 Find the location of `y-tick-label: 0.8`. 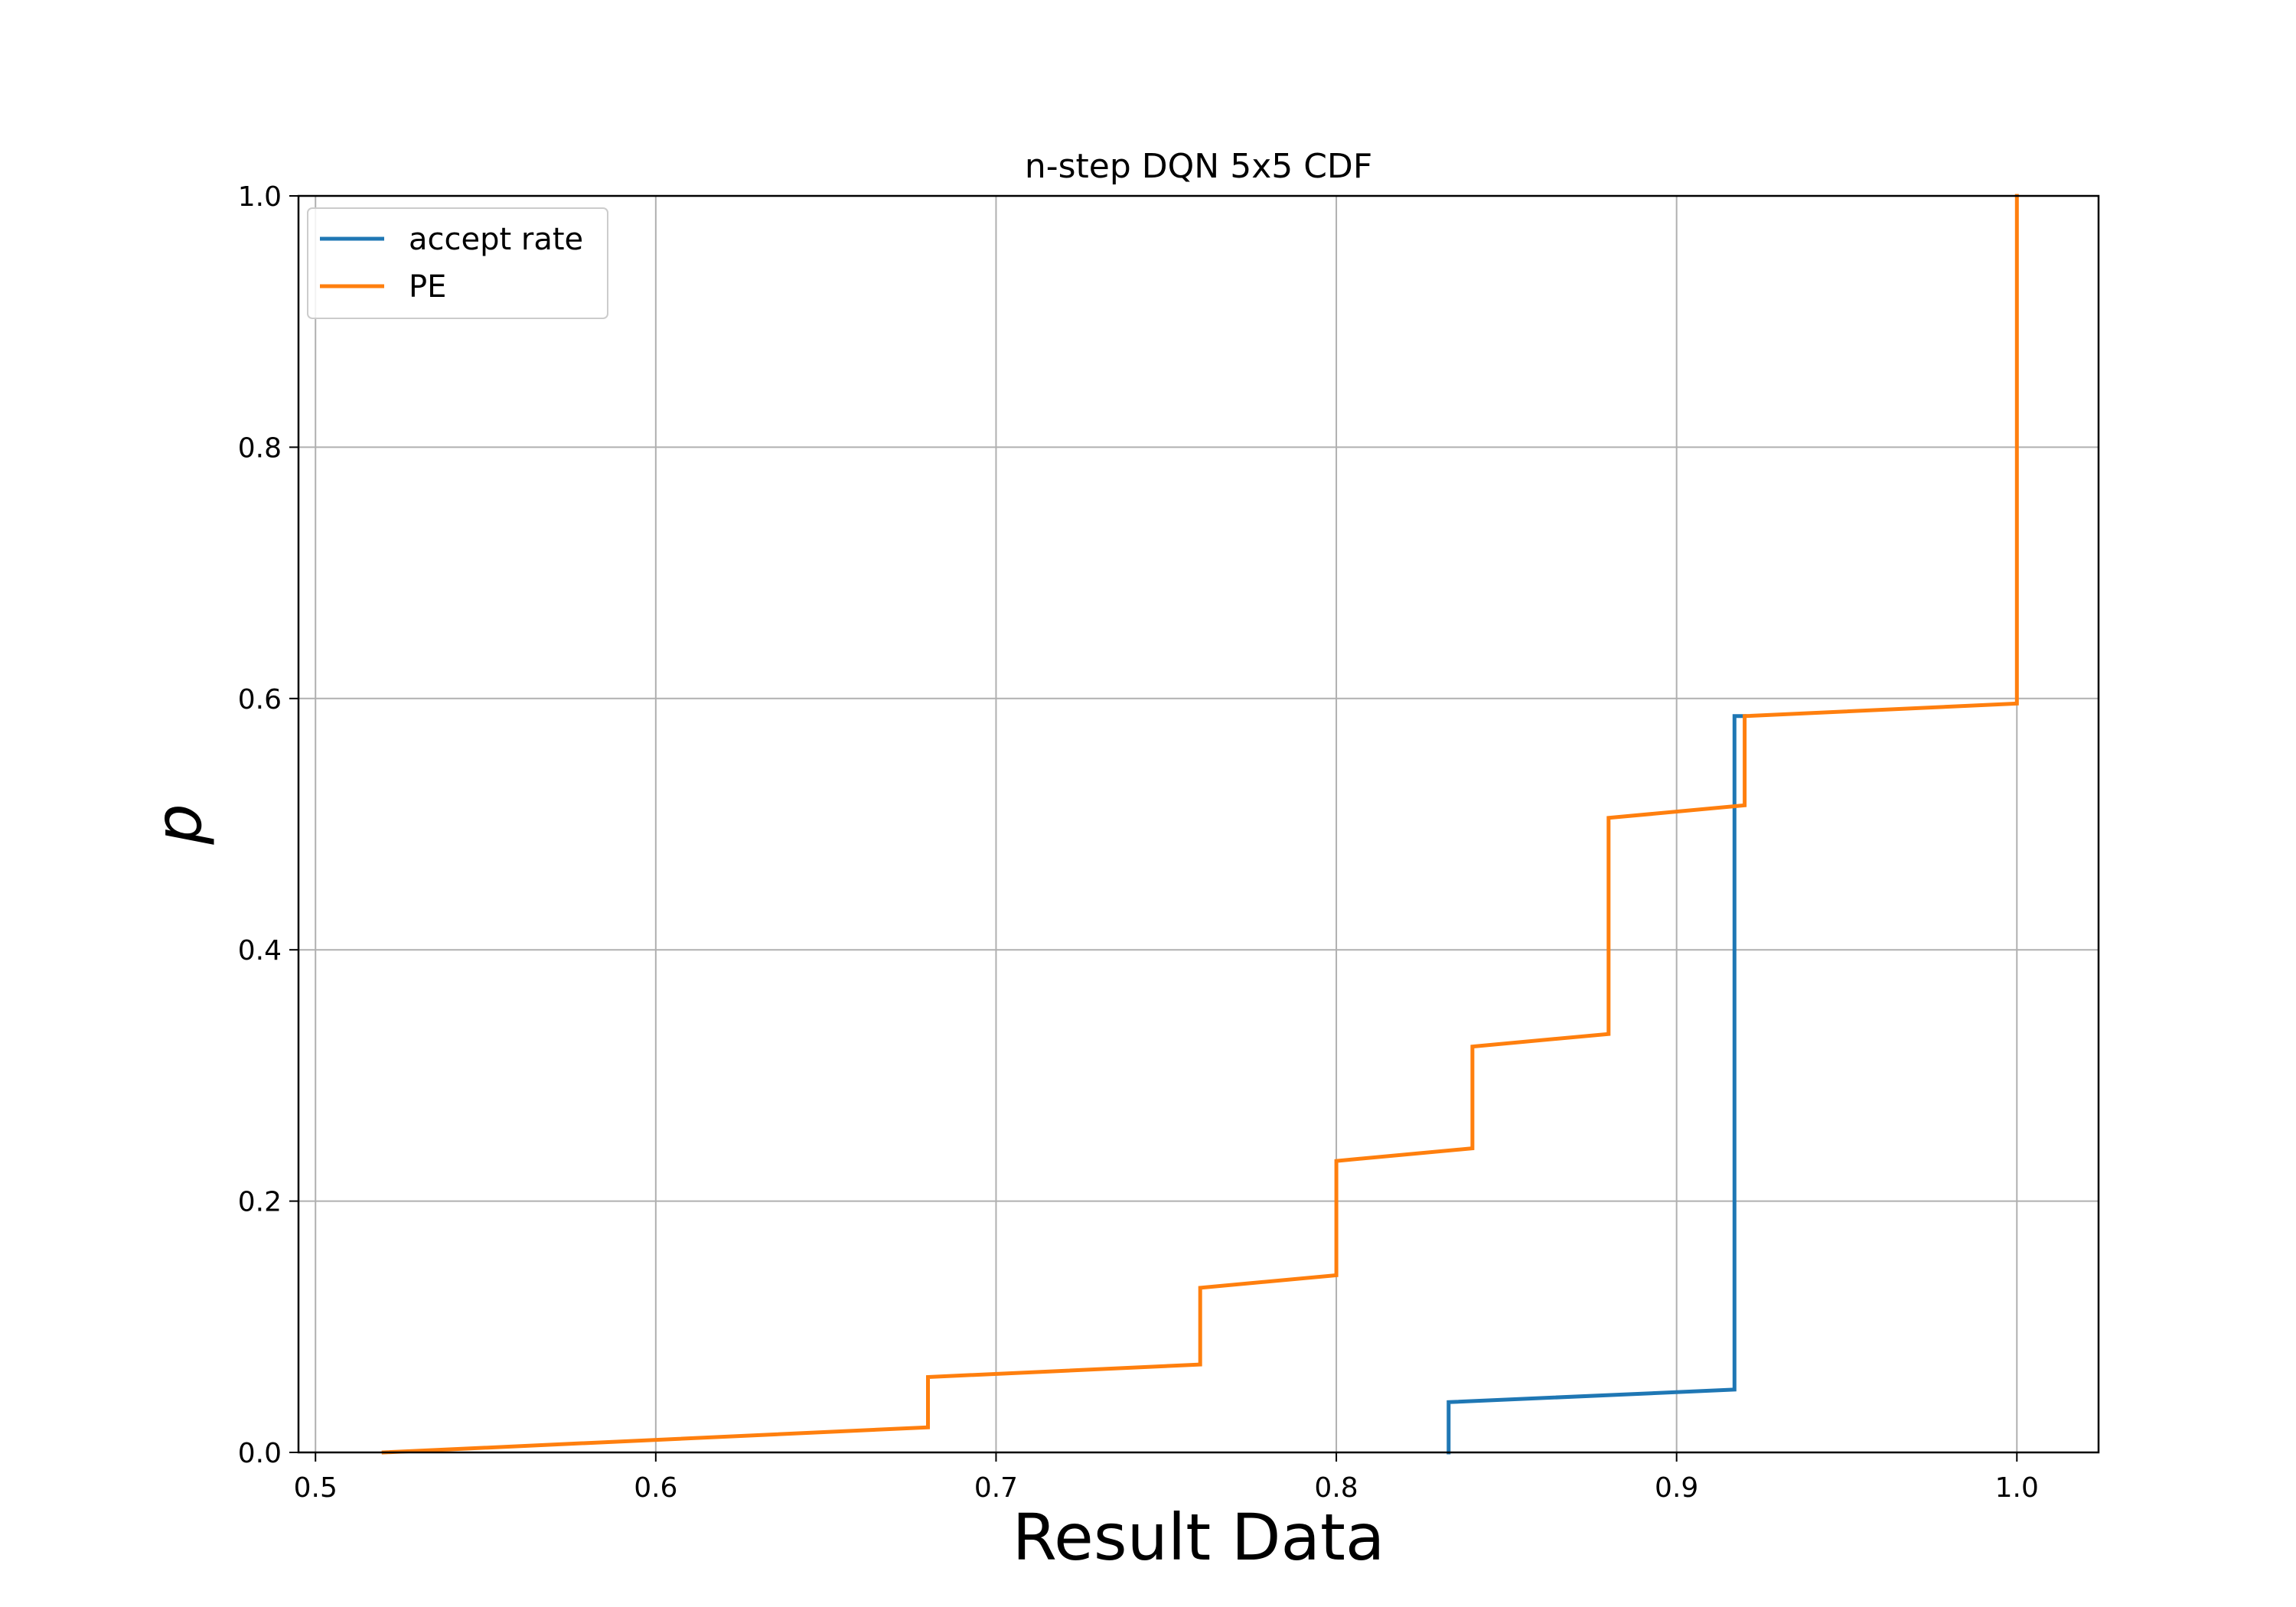

y-tick-label: 0.8 is located at coordinates (260, 448).